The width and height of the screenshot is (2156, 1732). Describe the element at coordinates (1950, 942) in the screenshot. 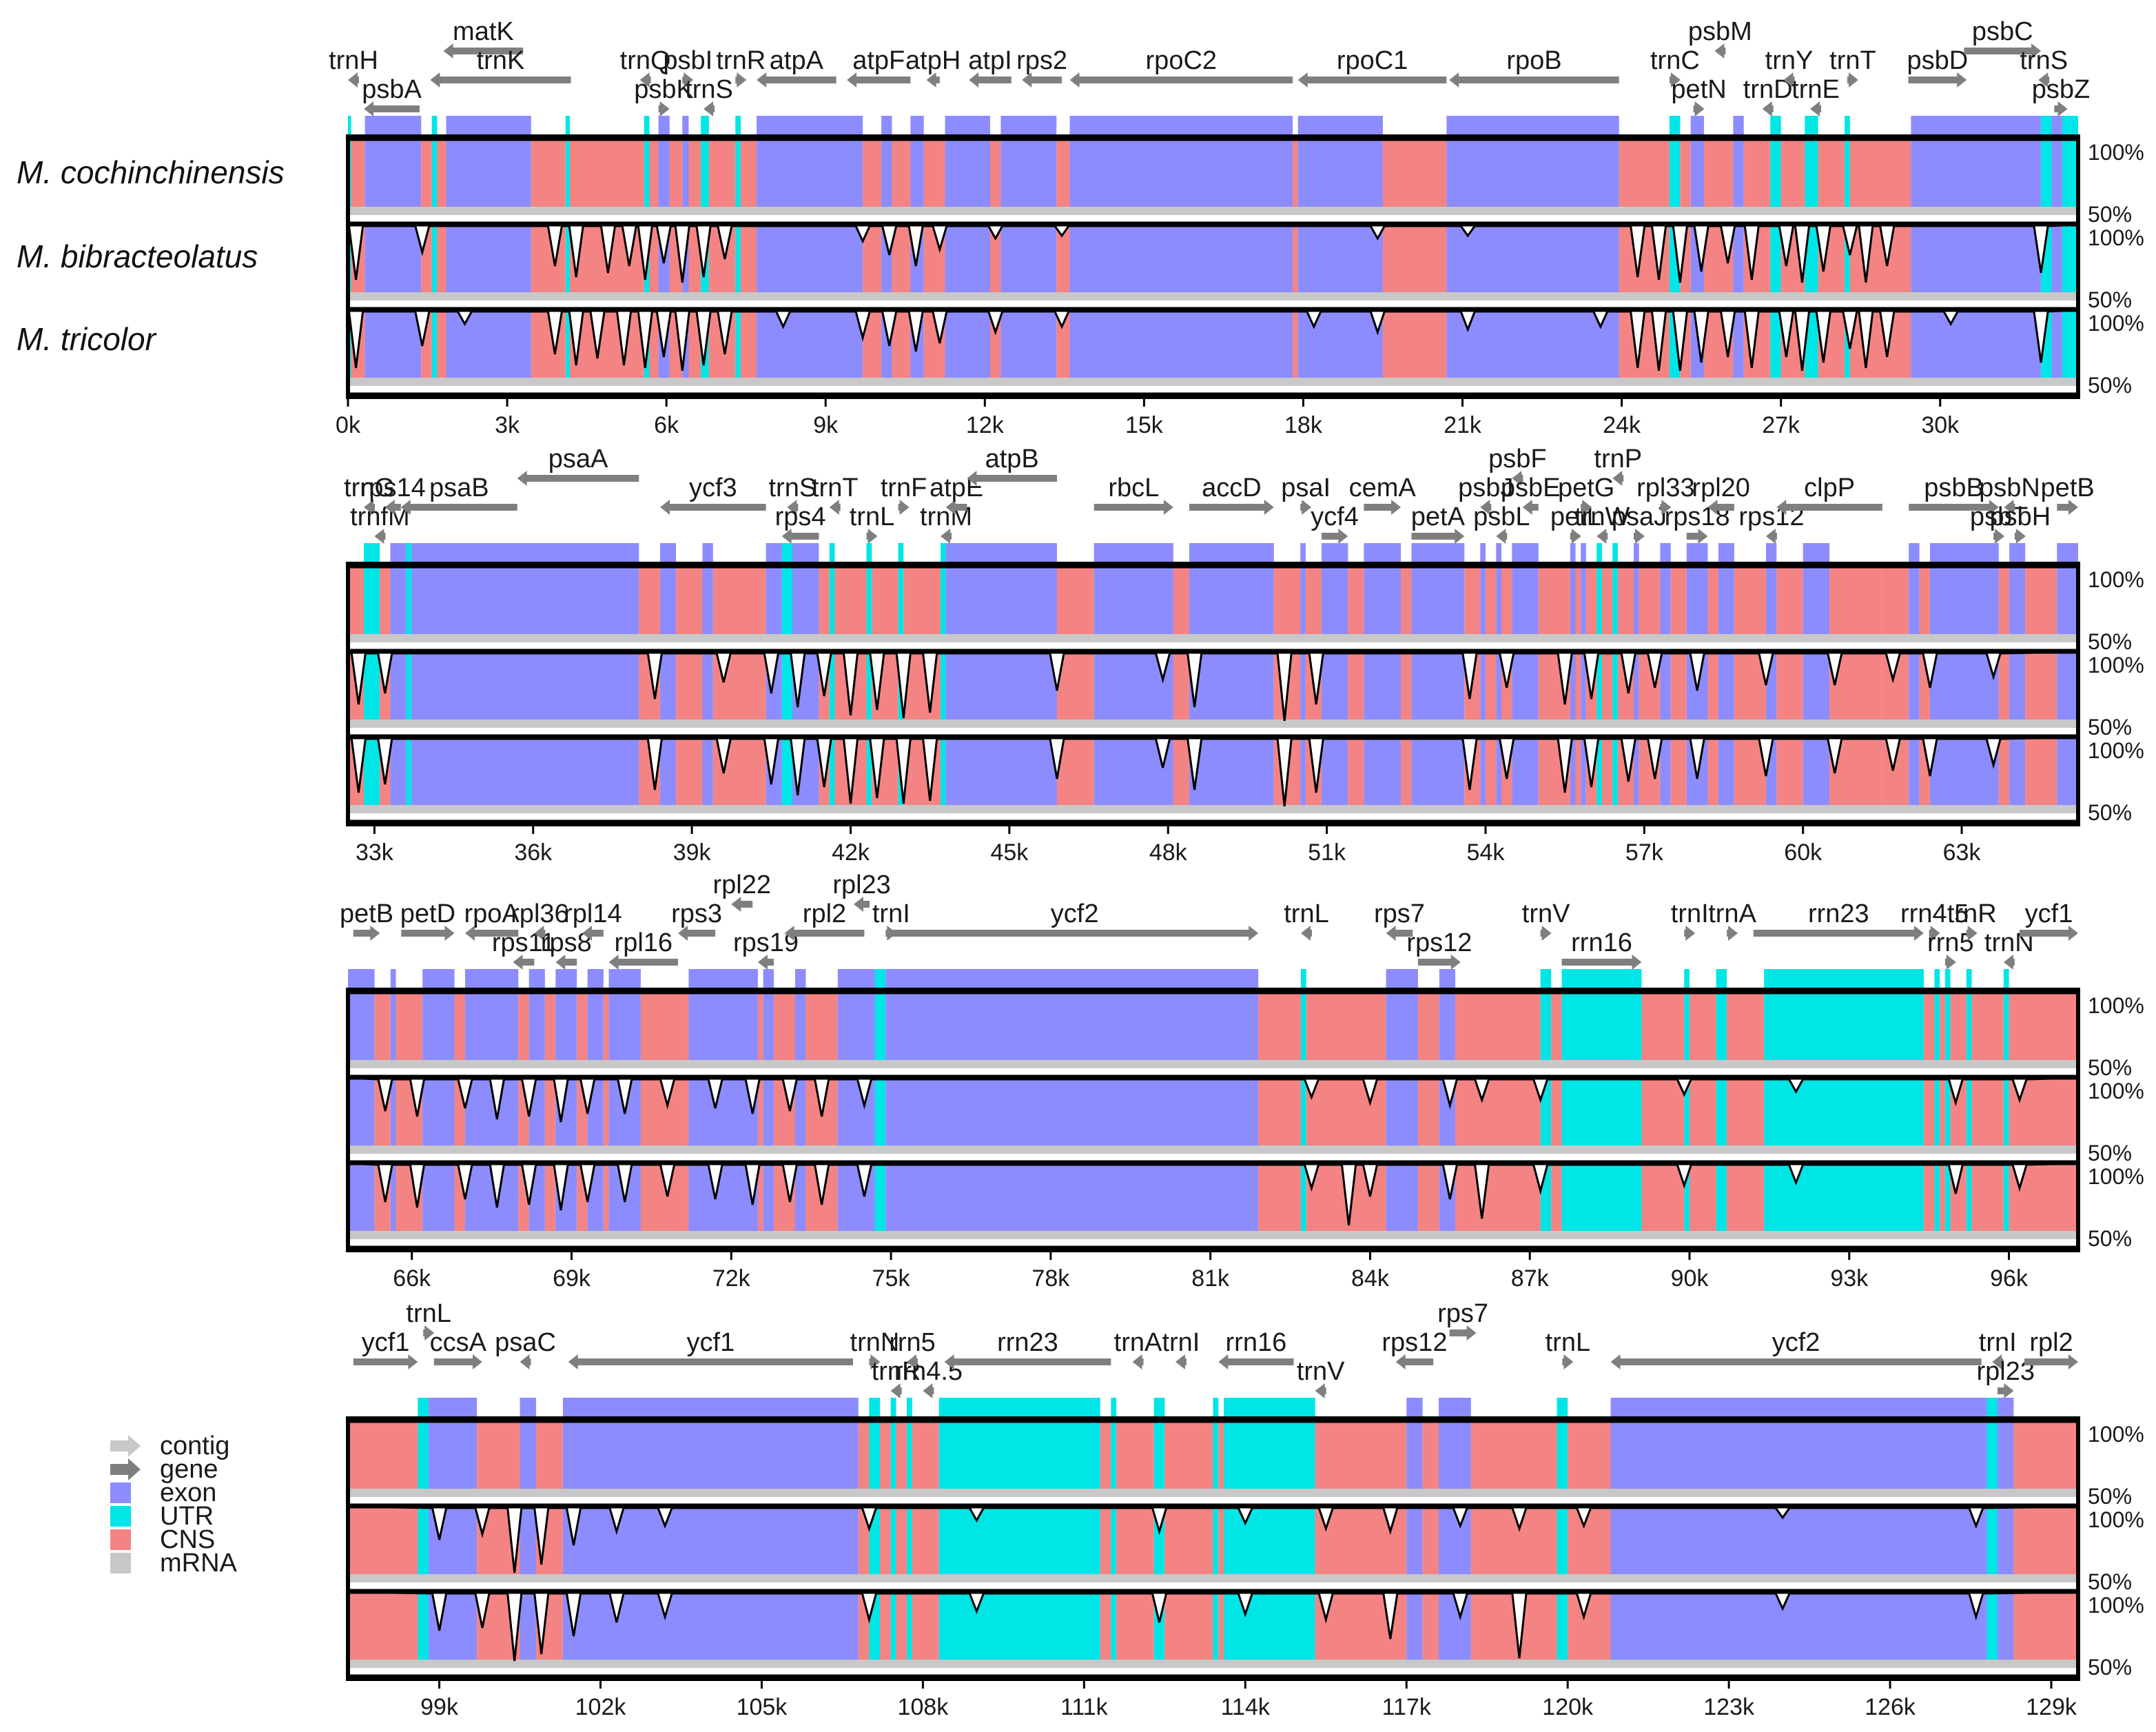

I see `gene-label: rrn5` at that location.